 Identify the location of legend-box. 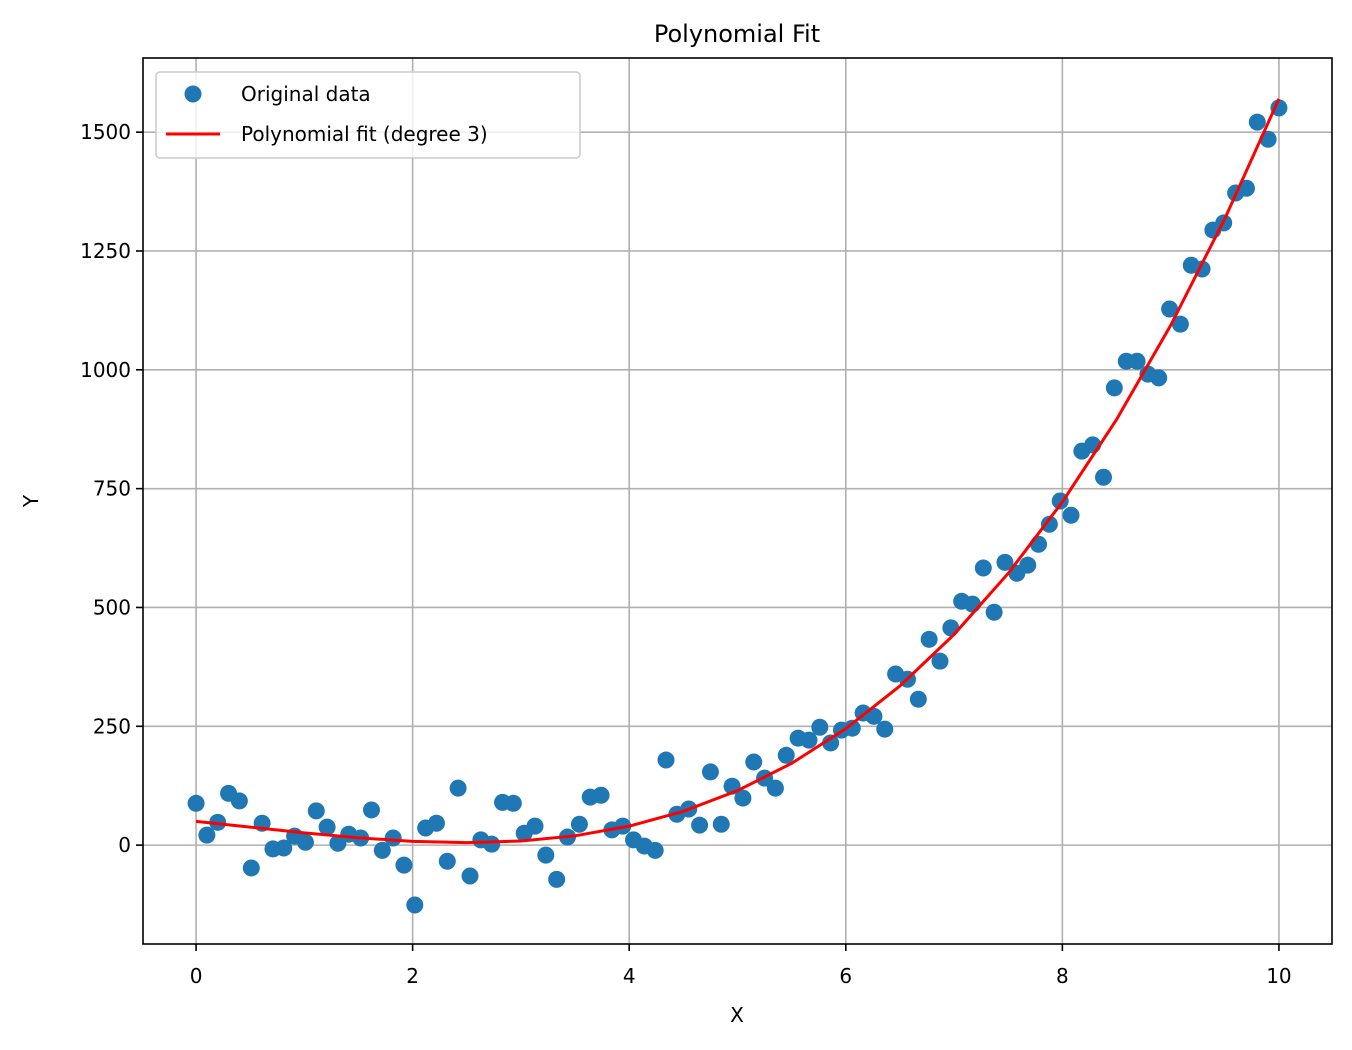
(368, 115).